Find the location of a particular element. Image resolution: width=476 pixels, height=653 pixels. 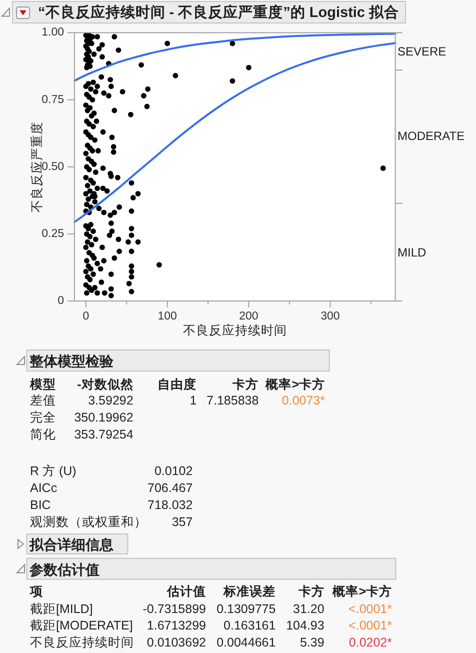

text: 1 is located at coordinates (193, 401).